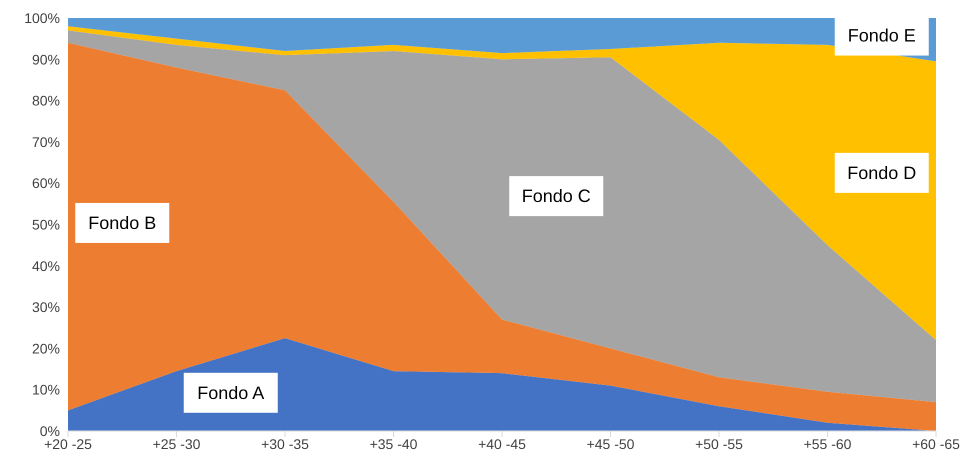  What do you see at coordinates (881, 172) in the screenshot?
I see `series-label: Fondo D` at bounding box center [881, 172].